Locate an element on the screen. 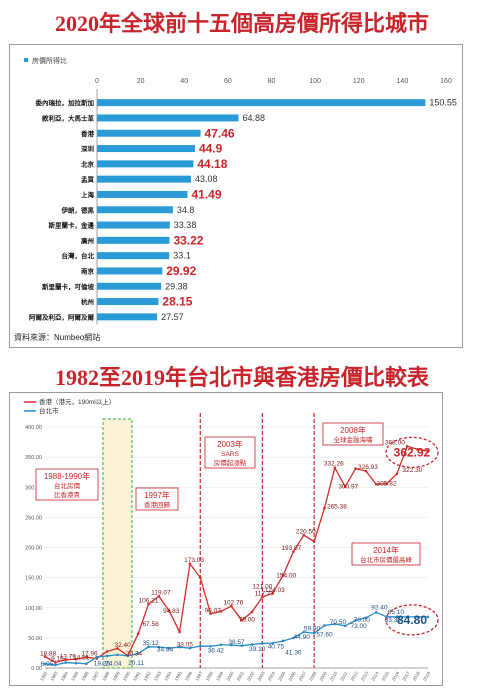  x-tick-label: 2013 is located at coordinates (365, 676).